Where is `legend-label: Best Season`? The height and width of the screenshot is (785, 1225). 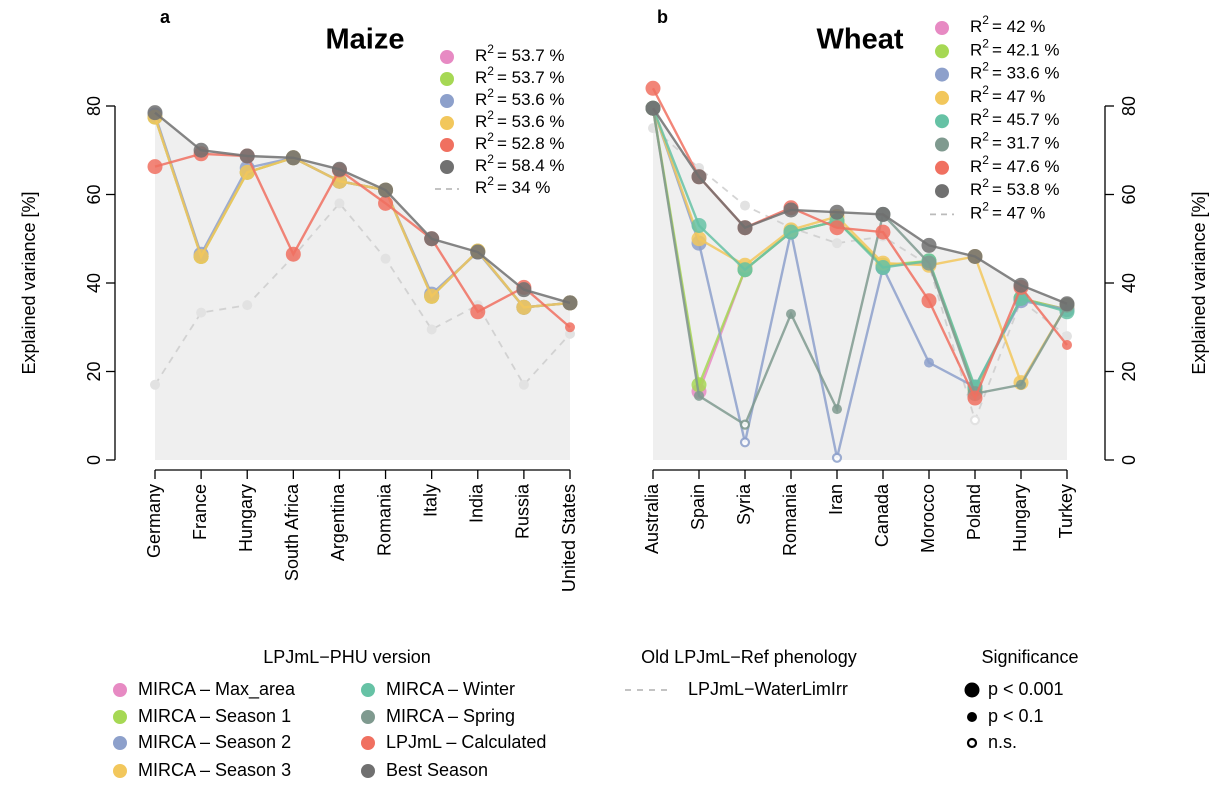
legend-label: Best Season is located at coordinates (437, 770).